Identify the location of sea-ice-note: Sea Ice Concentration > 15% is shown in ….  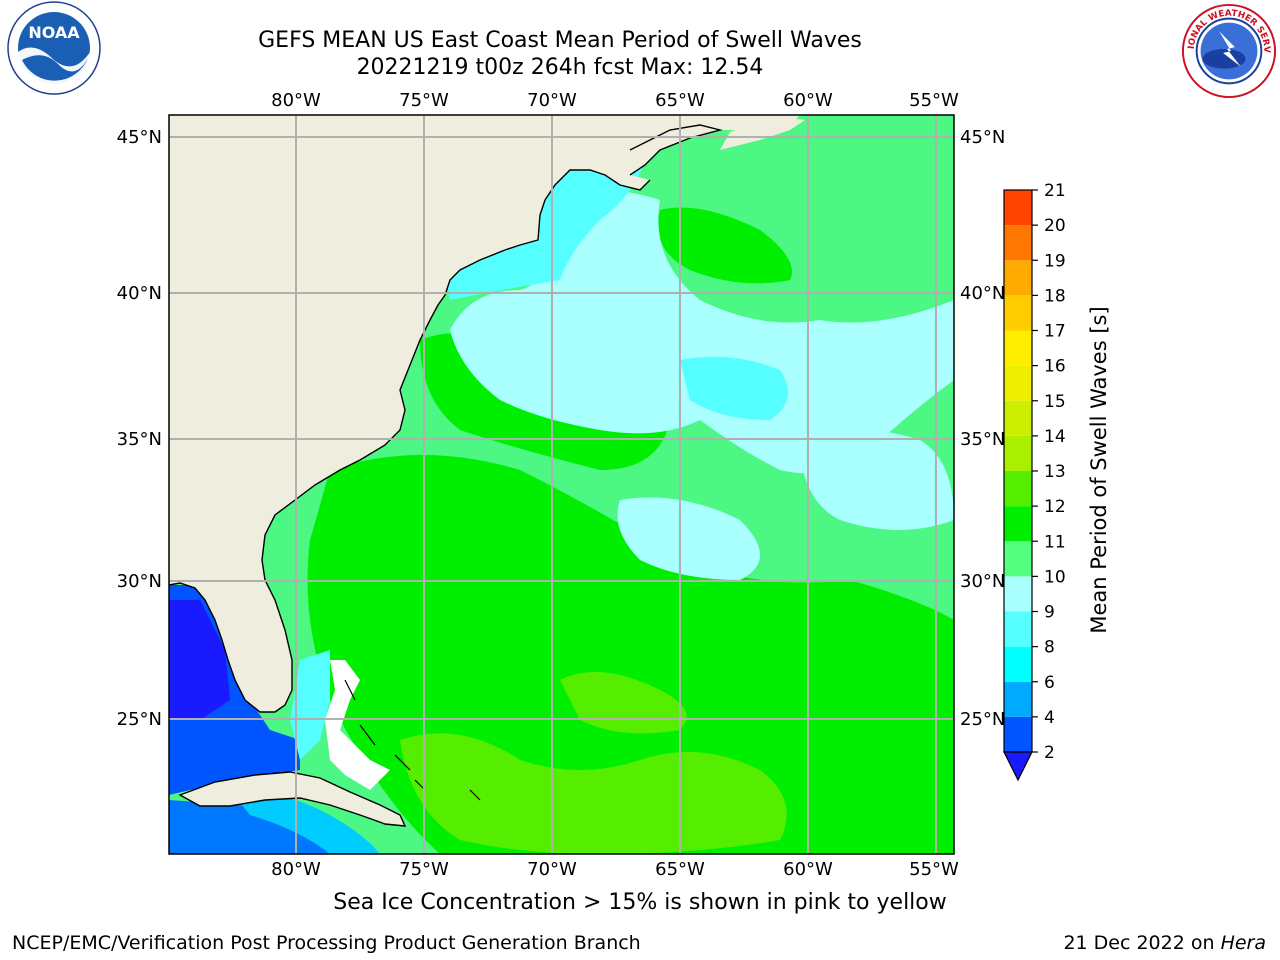
(640, 902).